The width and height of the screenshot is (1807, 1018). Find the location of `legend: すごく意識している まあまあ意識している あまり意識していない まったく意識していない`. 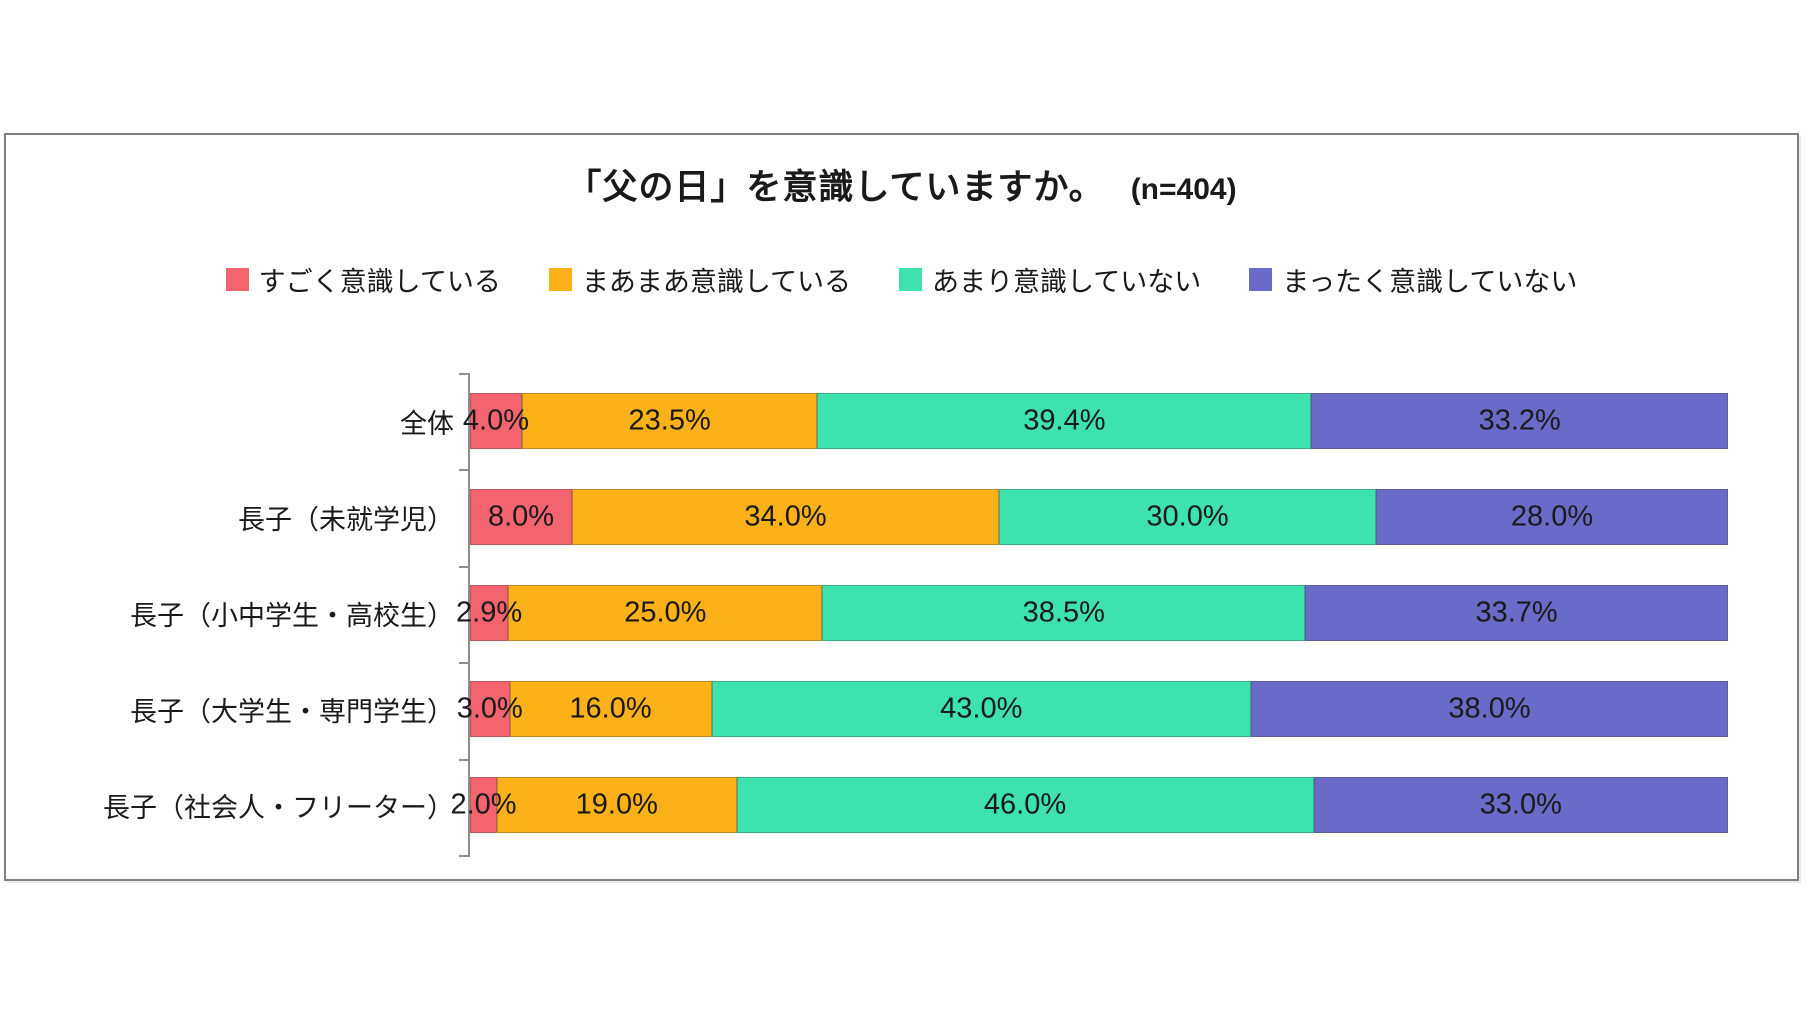

legend: すごく意識している まあまあ意識している あまり意識していない まったく意識していない is located at coordinates (901, 279).